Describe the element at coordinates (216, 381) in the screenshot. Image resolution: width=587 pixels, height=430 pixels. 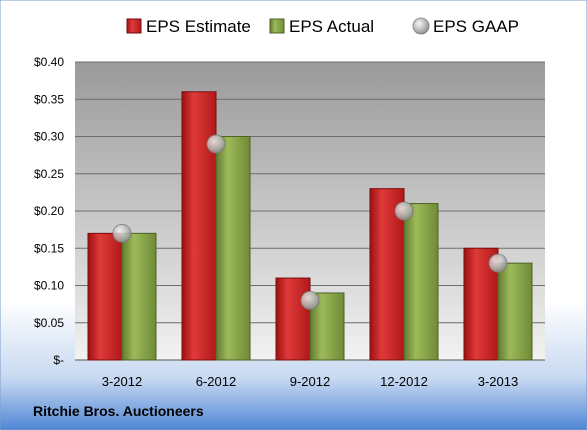
I see `x-category-label: 6-2012` at that location.